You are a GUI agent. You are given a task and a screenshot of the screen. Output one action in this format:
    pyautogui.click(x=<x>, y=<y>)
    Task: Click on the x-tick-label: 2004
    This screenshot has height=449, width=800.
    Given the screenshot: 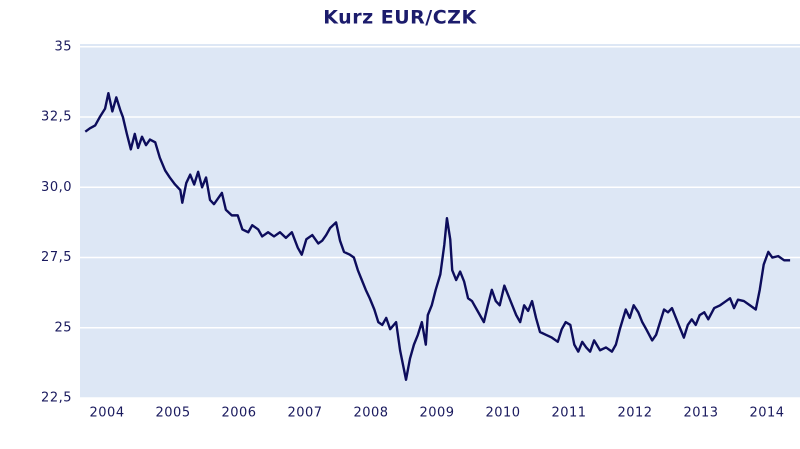 What is the action you would take?
    pyautogui.click(x=107, y=413)
    